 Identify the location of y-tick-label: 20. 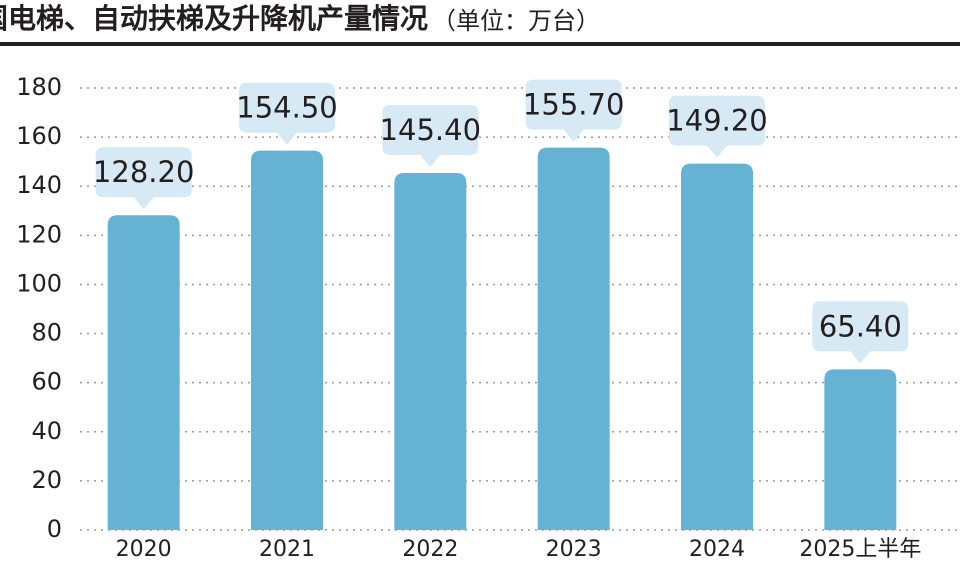
(46, 480).